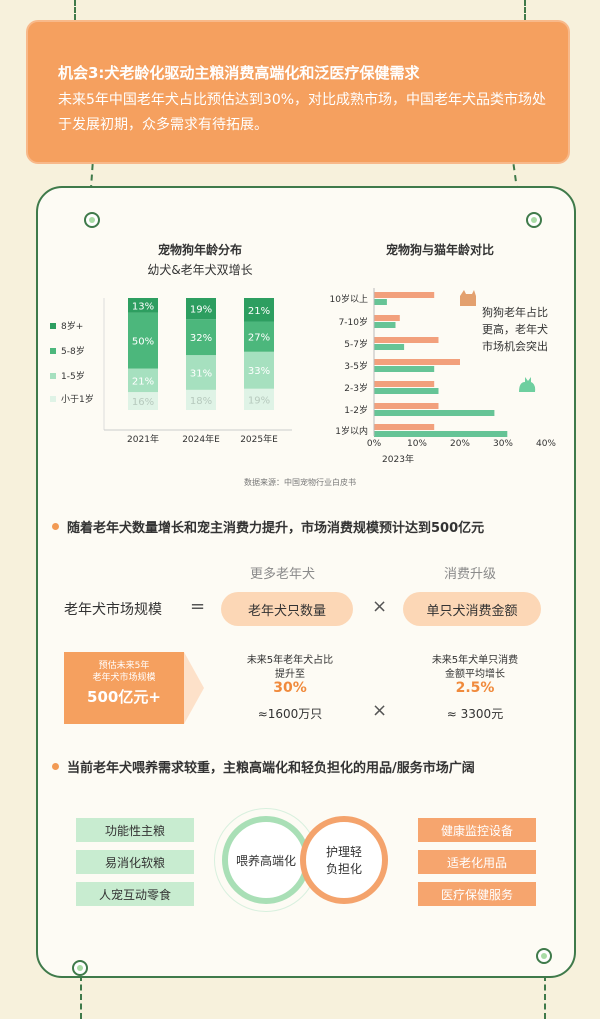  I want to click on legend-entry: 5-8岁, so click(67, 350).